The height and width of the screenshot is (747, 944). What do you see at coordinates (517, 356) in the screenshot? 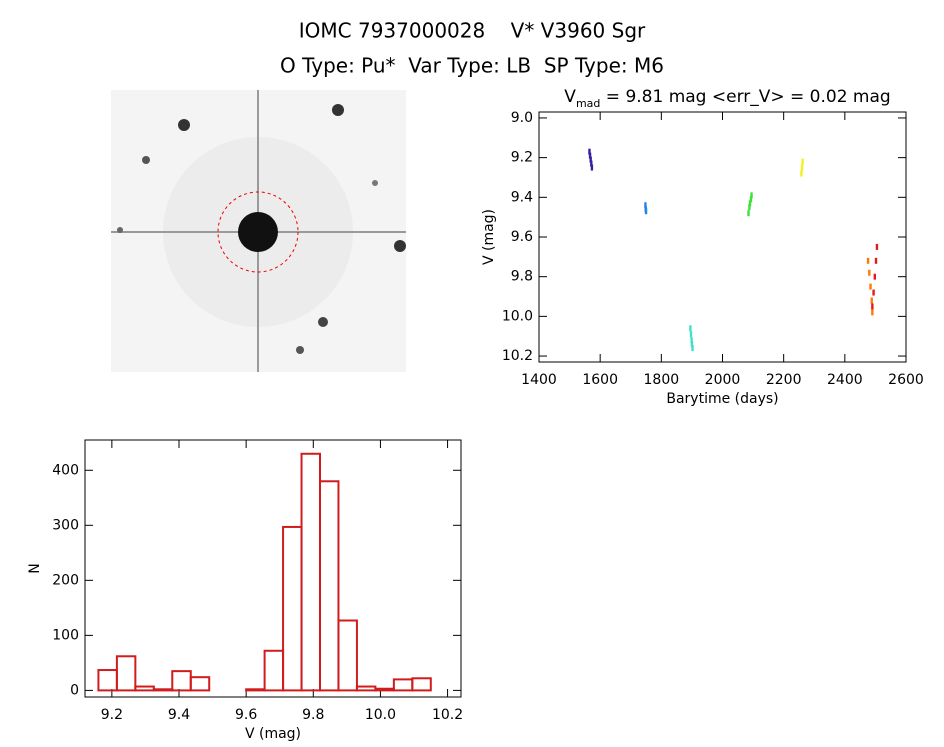
I see `y-tick-label: 10.2` at bounding box center [517, 356].